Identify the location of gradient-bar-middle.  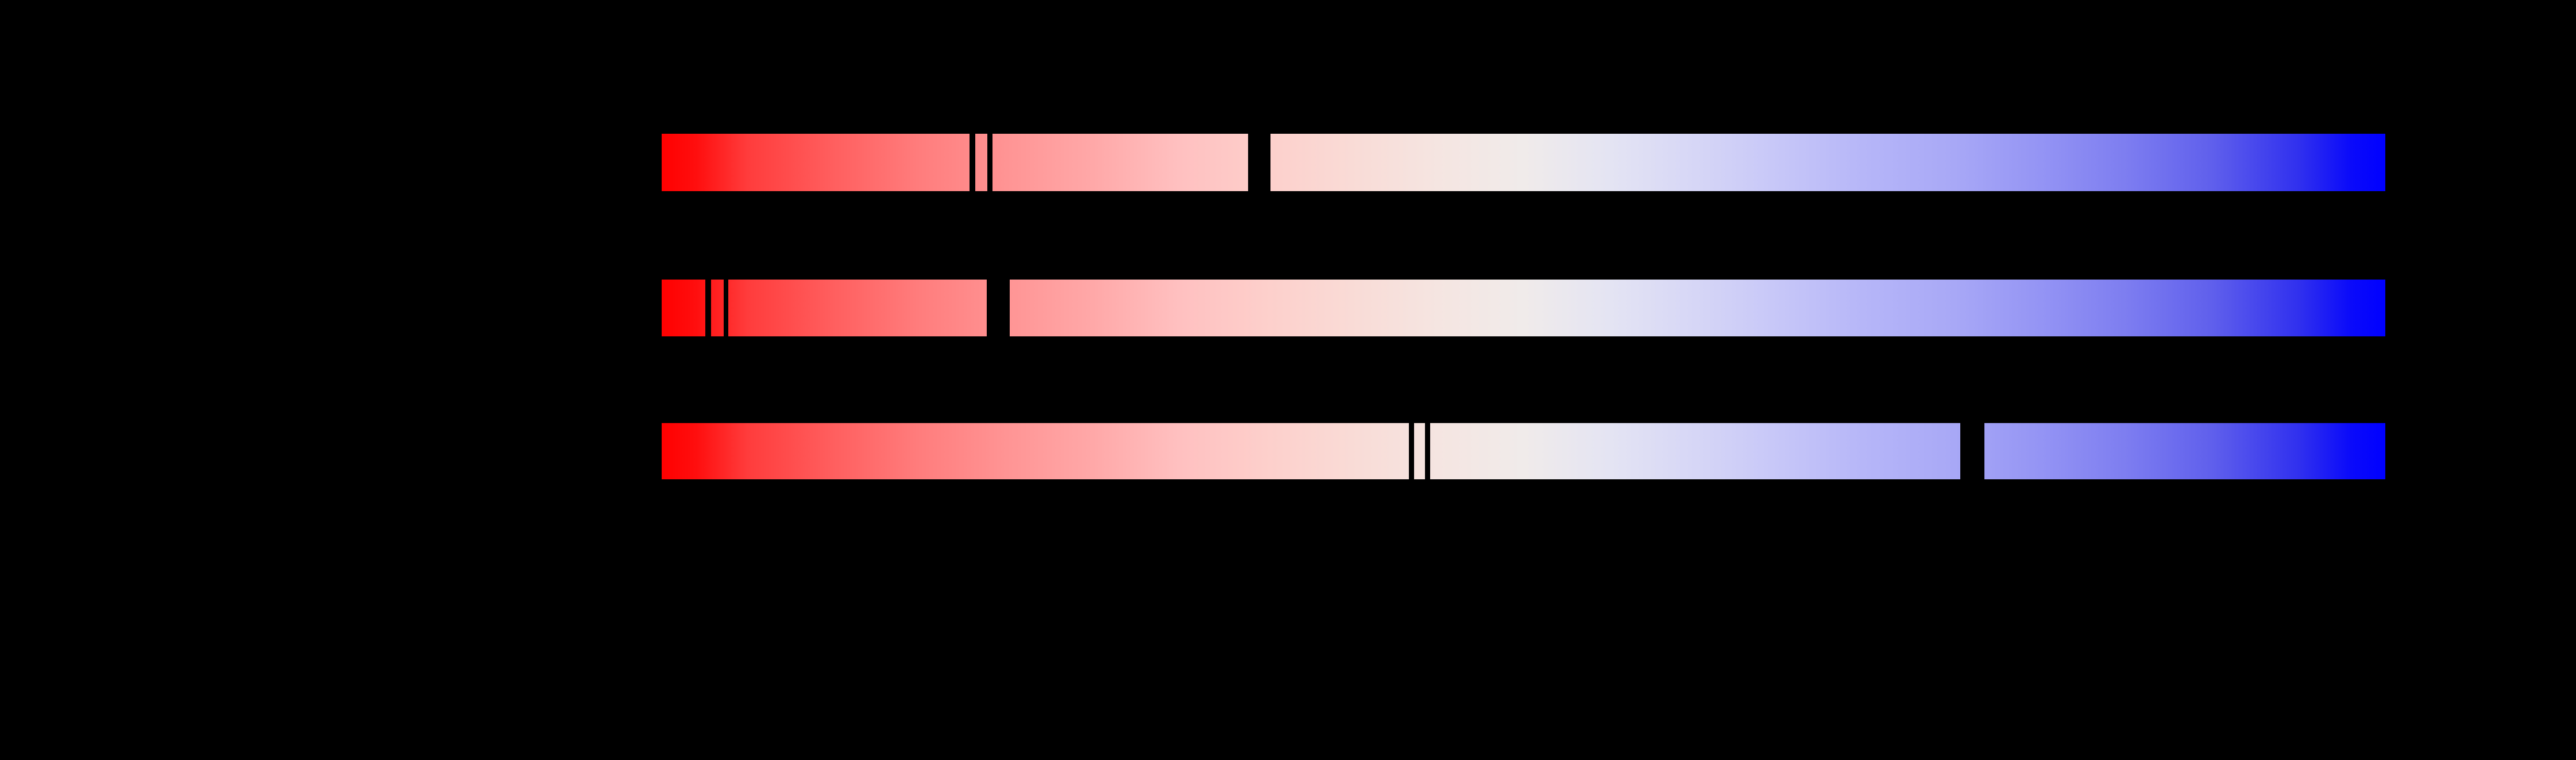
(1523, 308).